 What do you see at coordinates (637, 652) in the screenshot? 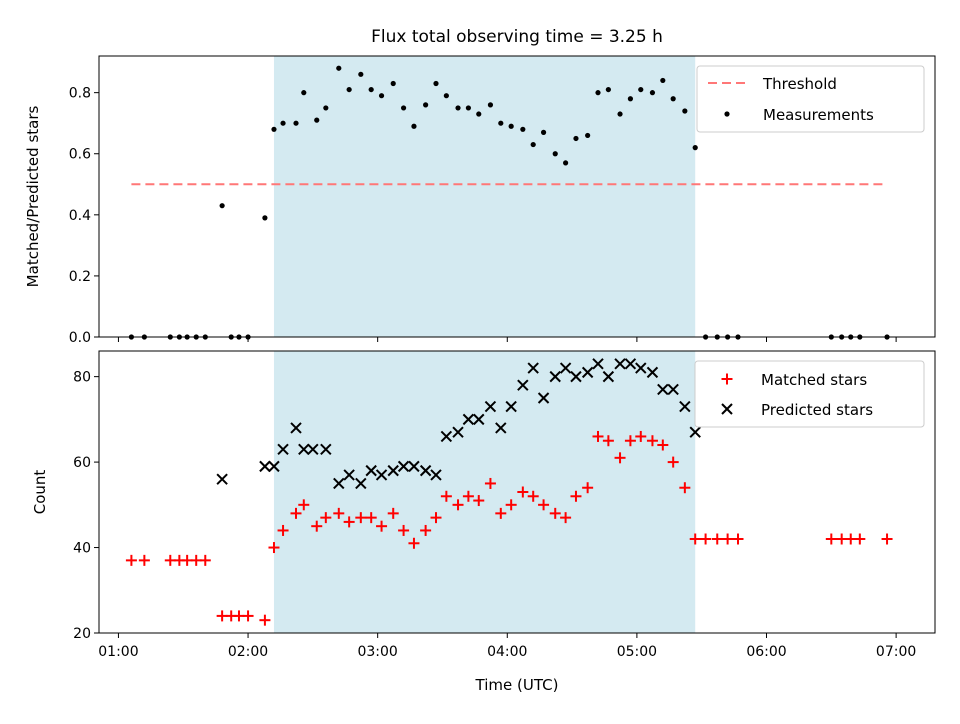
I see `x-tick-label: 05:00` at bounding box center [637, 652].